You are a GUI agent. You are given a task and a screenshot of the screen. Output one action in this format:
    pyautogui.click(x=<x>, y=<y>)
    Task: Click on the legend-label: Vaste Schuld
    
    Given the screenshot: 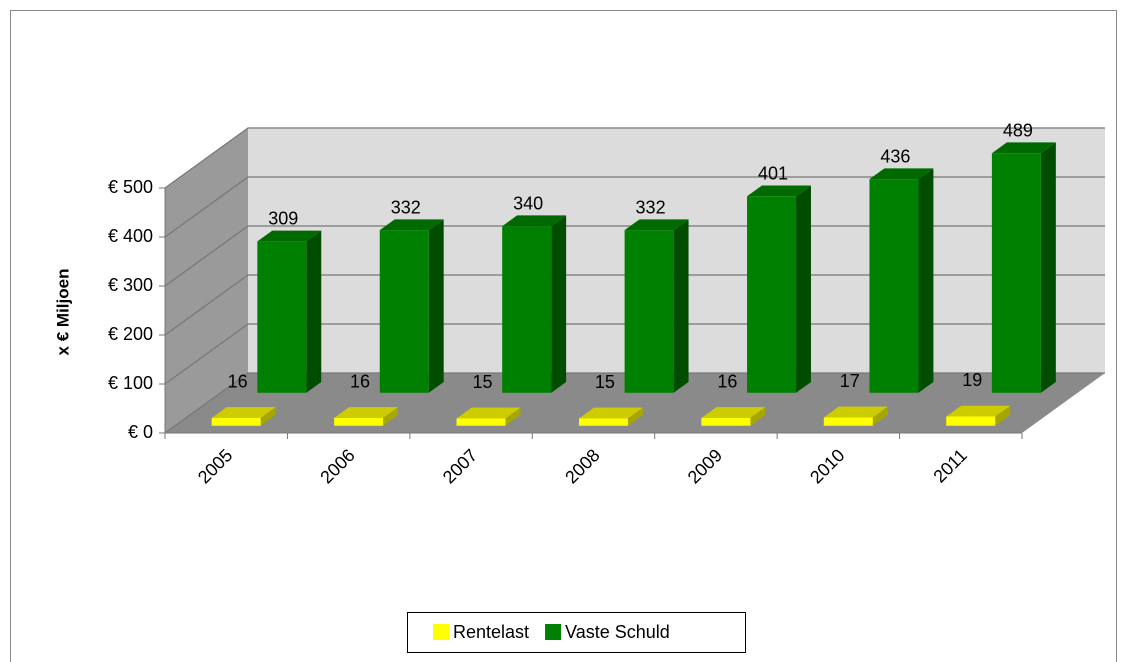 What is the action you would take?
    pyautogui.click(x=617, y=632)
    